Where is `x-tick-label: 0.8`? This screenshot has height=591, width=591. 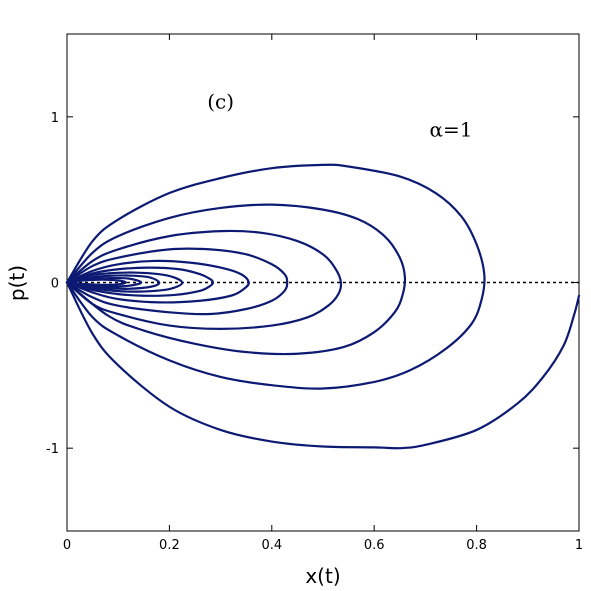 x-tick-label: 0.8 is located at coordinates (476, 545).